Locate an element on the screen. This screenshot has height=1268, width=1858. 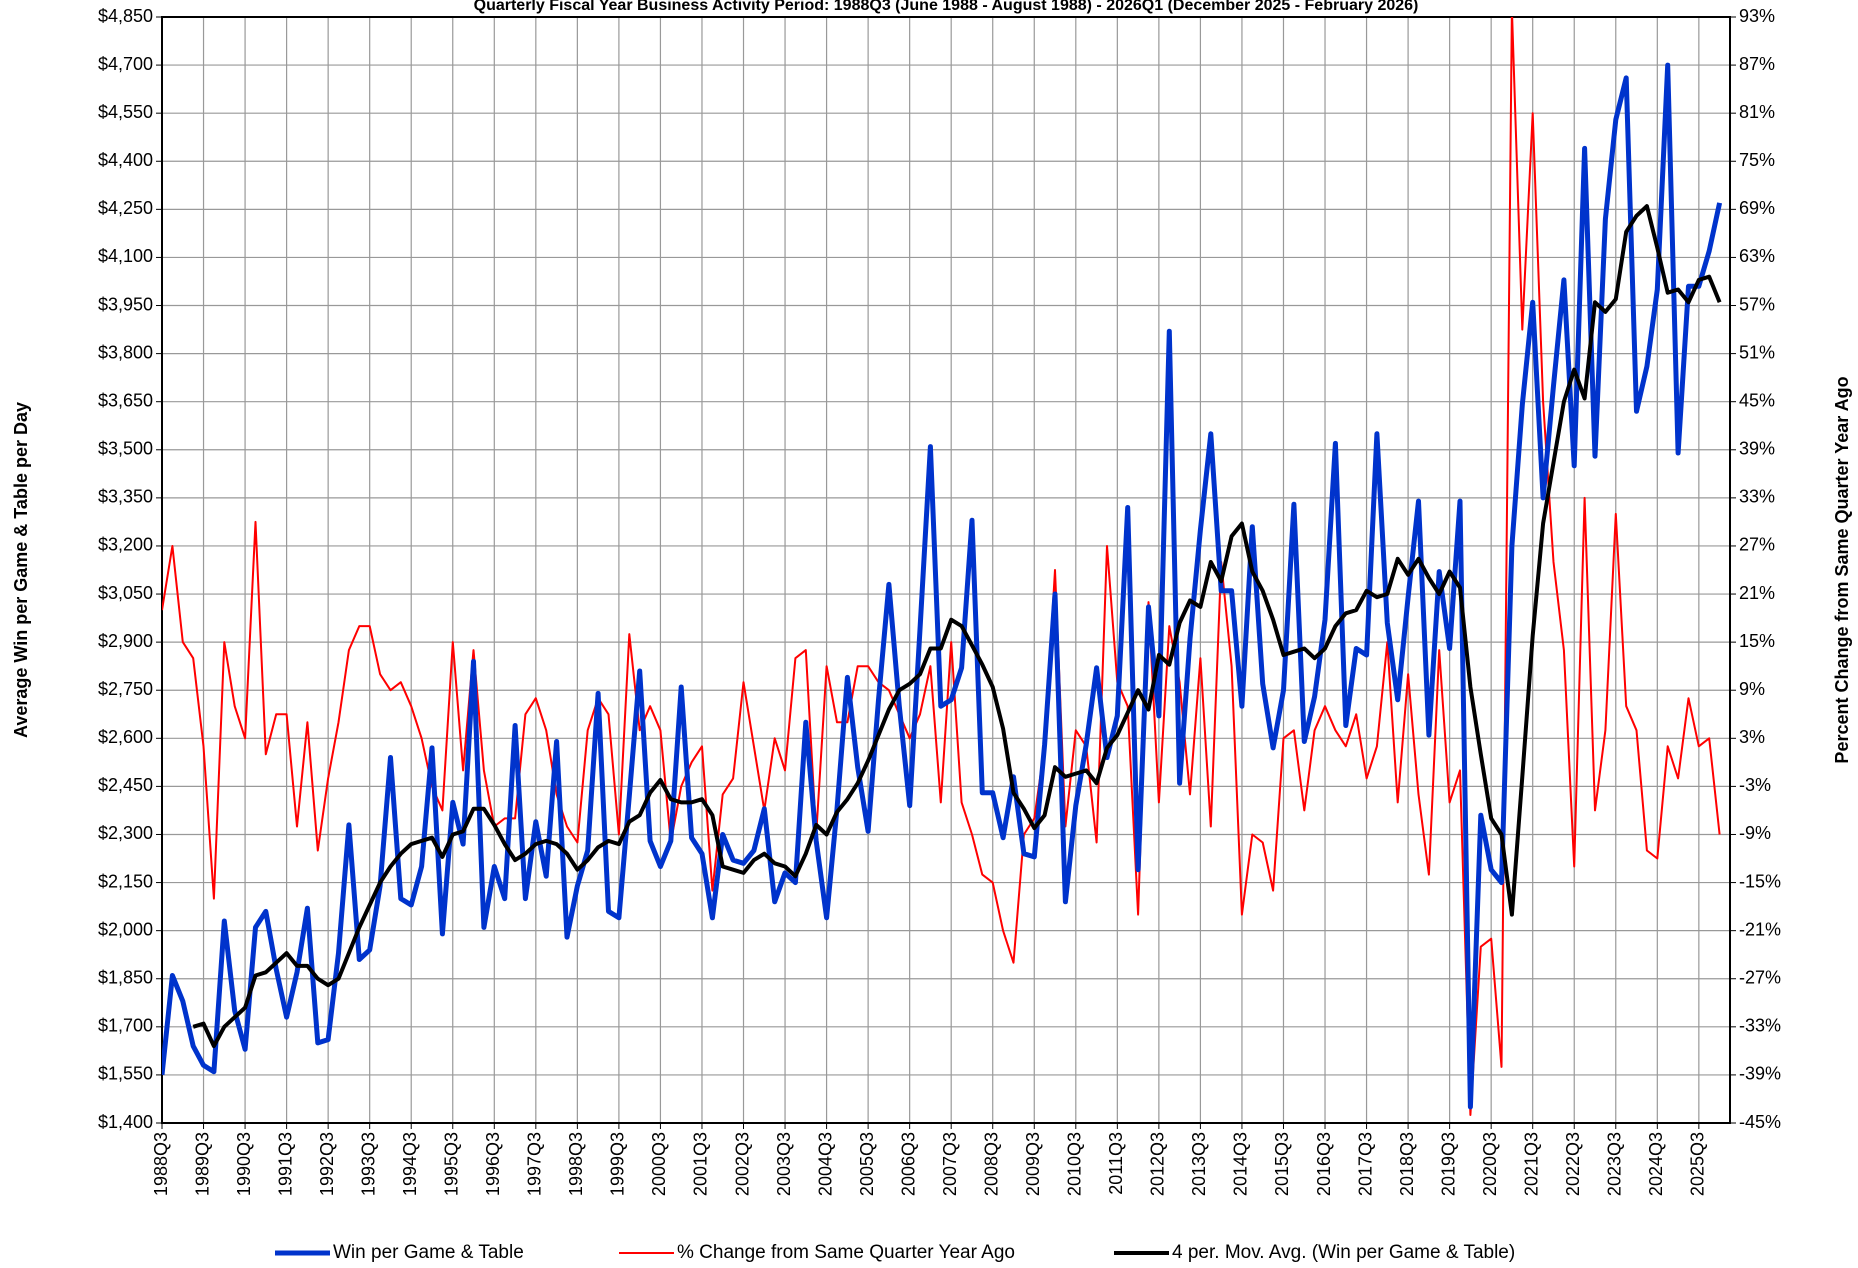
x-tick-label: 2001Q3 is located at coordinates (701, 1164).